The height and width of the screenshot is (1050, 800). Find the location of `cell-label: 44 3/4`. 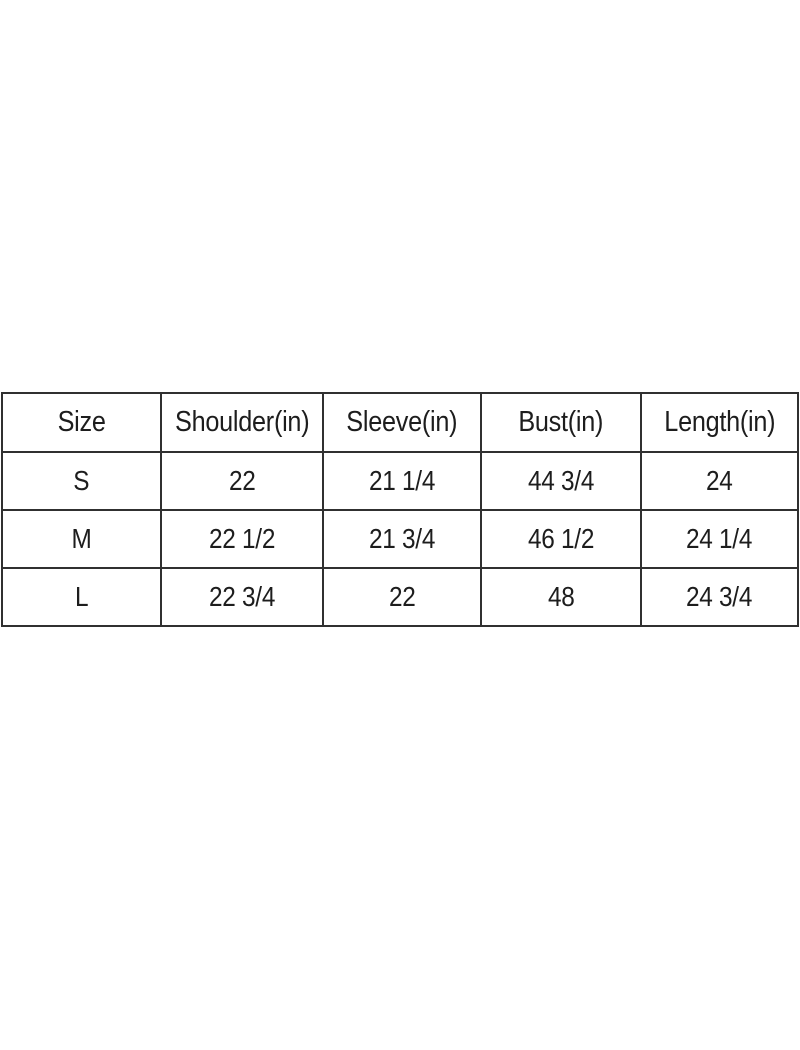

cell-label: 44 3/4 is located at coordinates (561, 480).